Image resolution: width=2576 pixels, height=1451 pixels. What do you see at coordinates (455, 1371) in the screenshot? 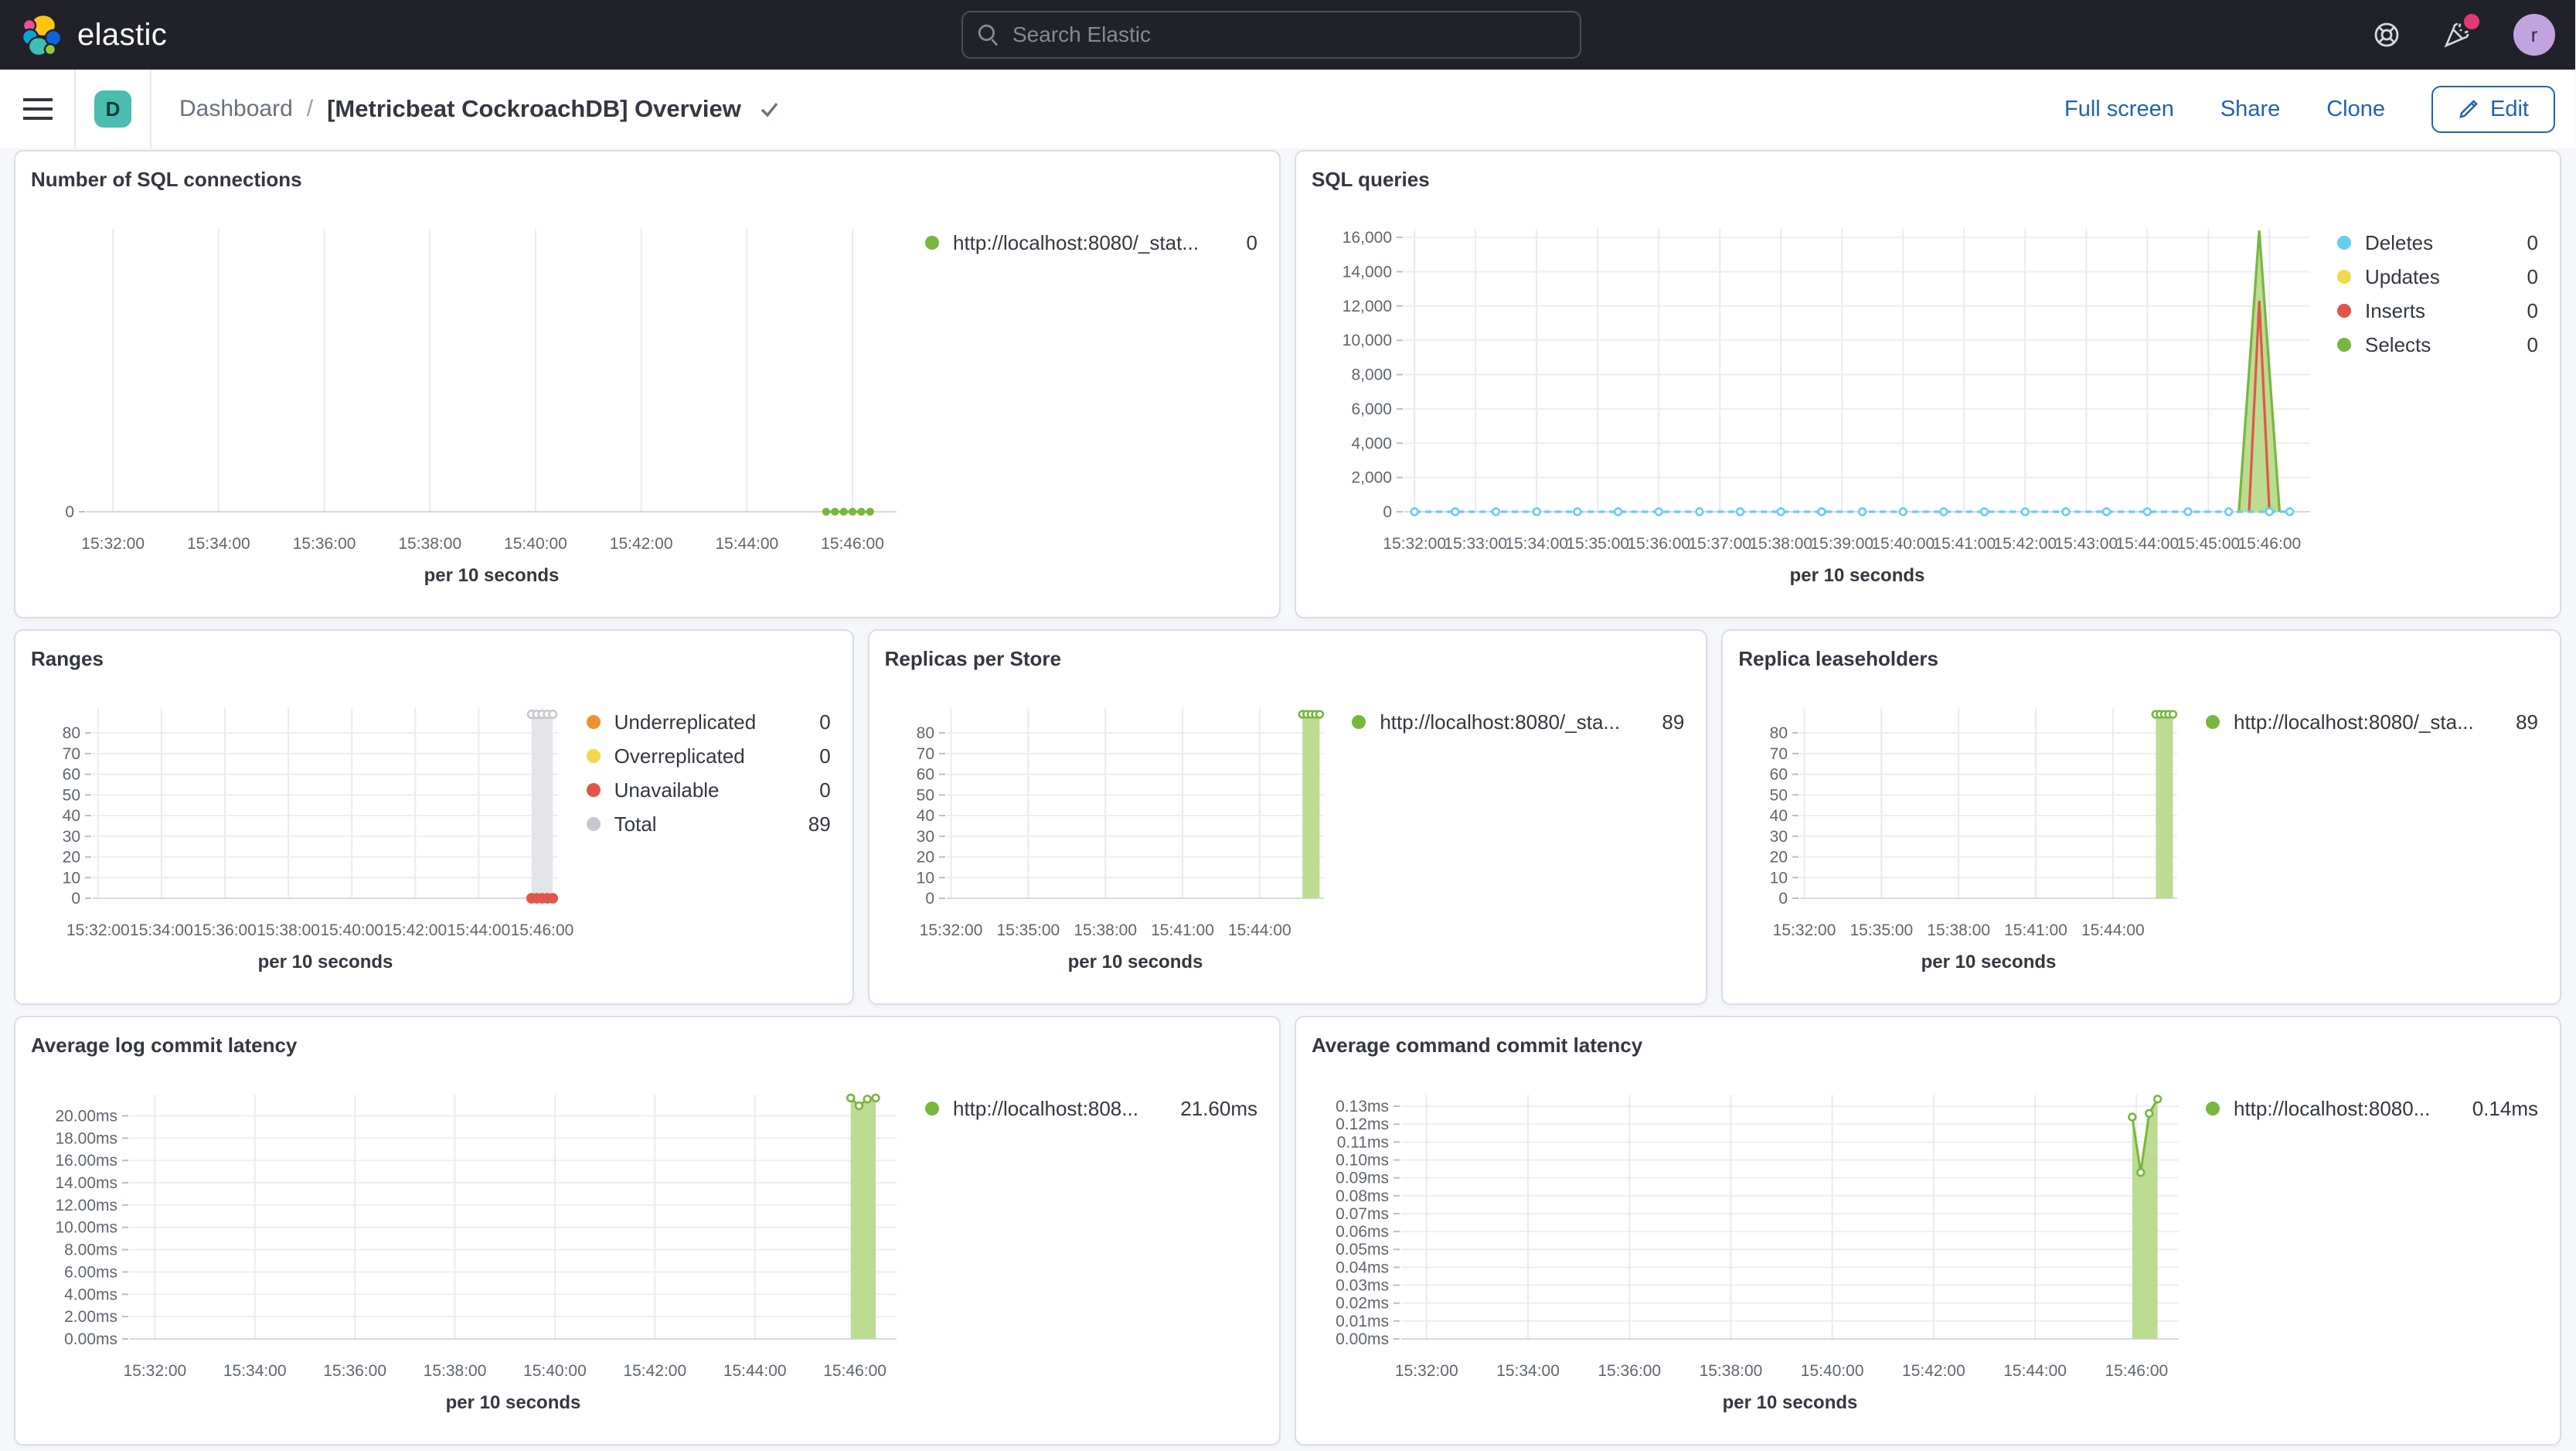
I see `svg-text: 15:38:00` at bounding box center [455, 1371].